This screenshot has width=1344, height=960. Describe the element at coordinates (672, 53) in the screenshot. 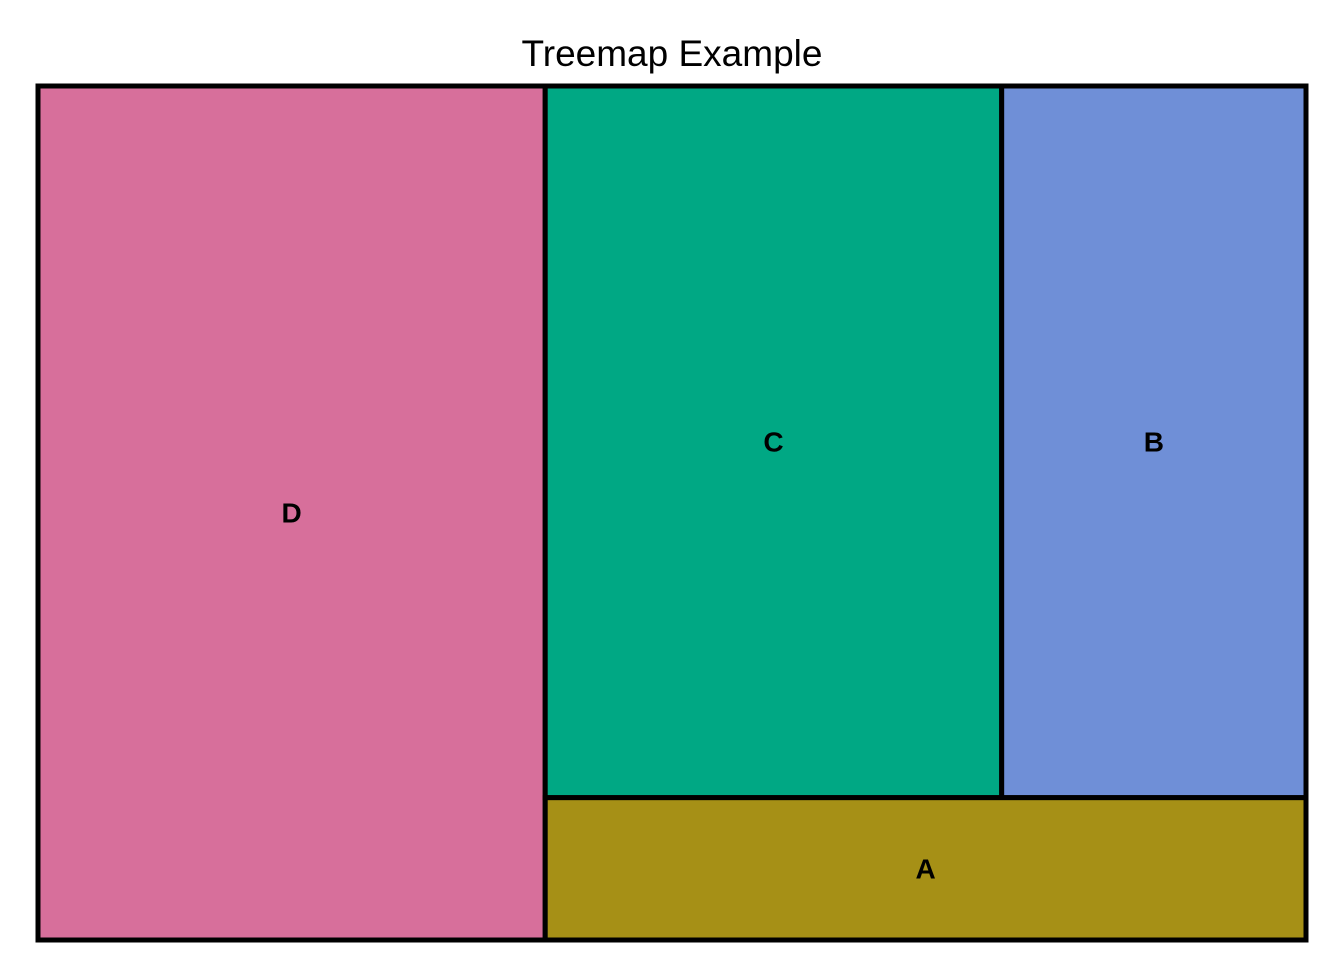

I see `chart-title: Treemap Example` at that location.